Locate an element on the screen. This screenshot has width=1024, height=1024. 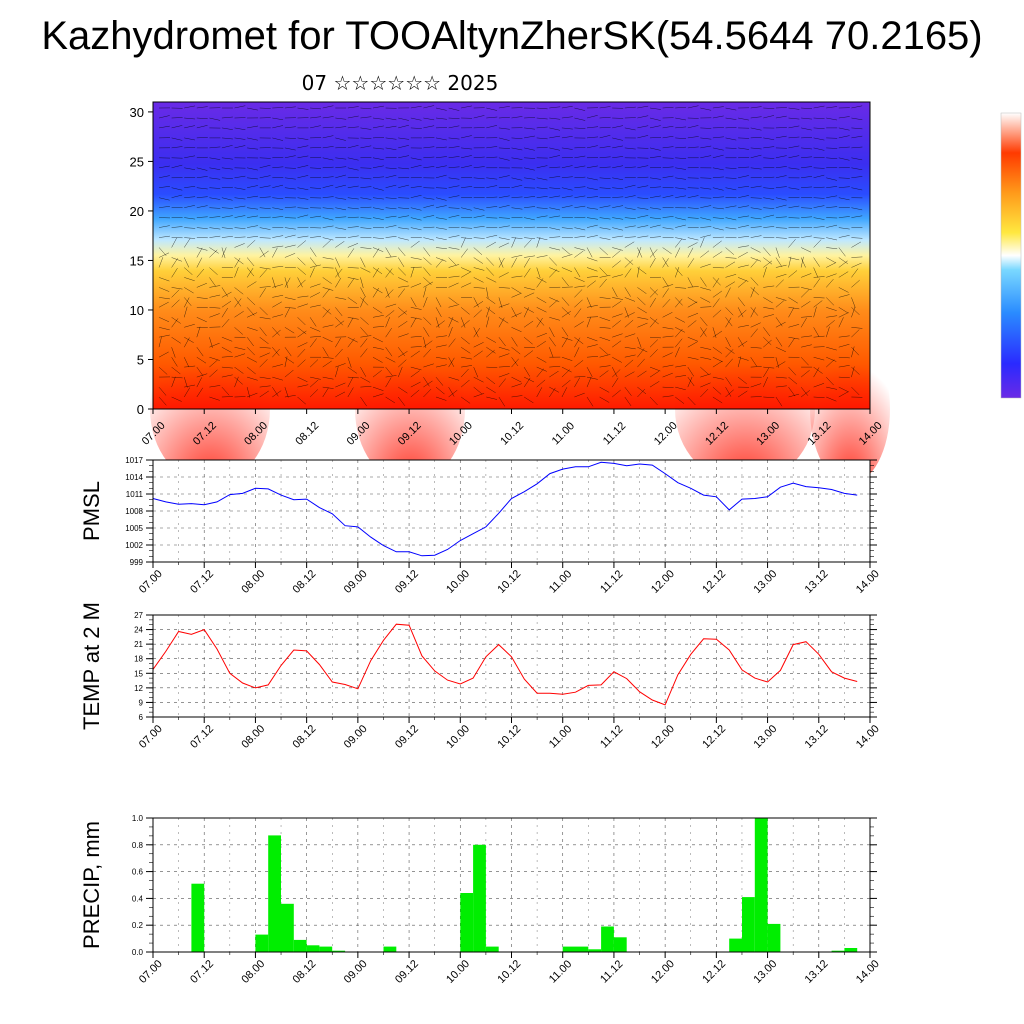
x-tick-label: 10.12 is located at coordinates (509, 582).